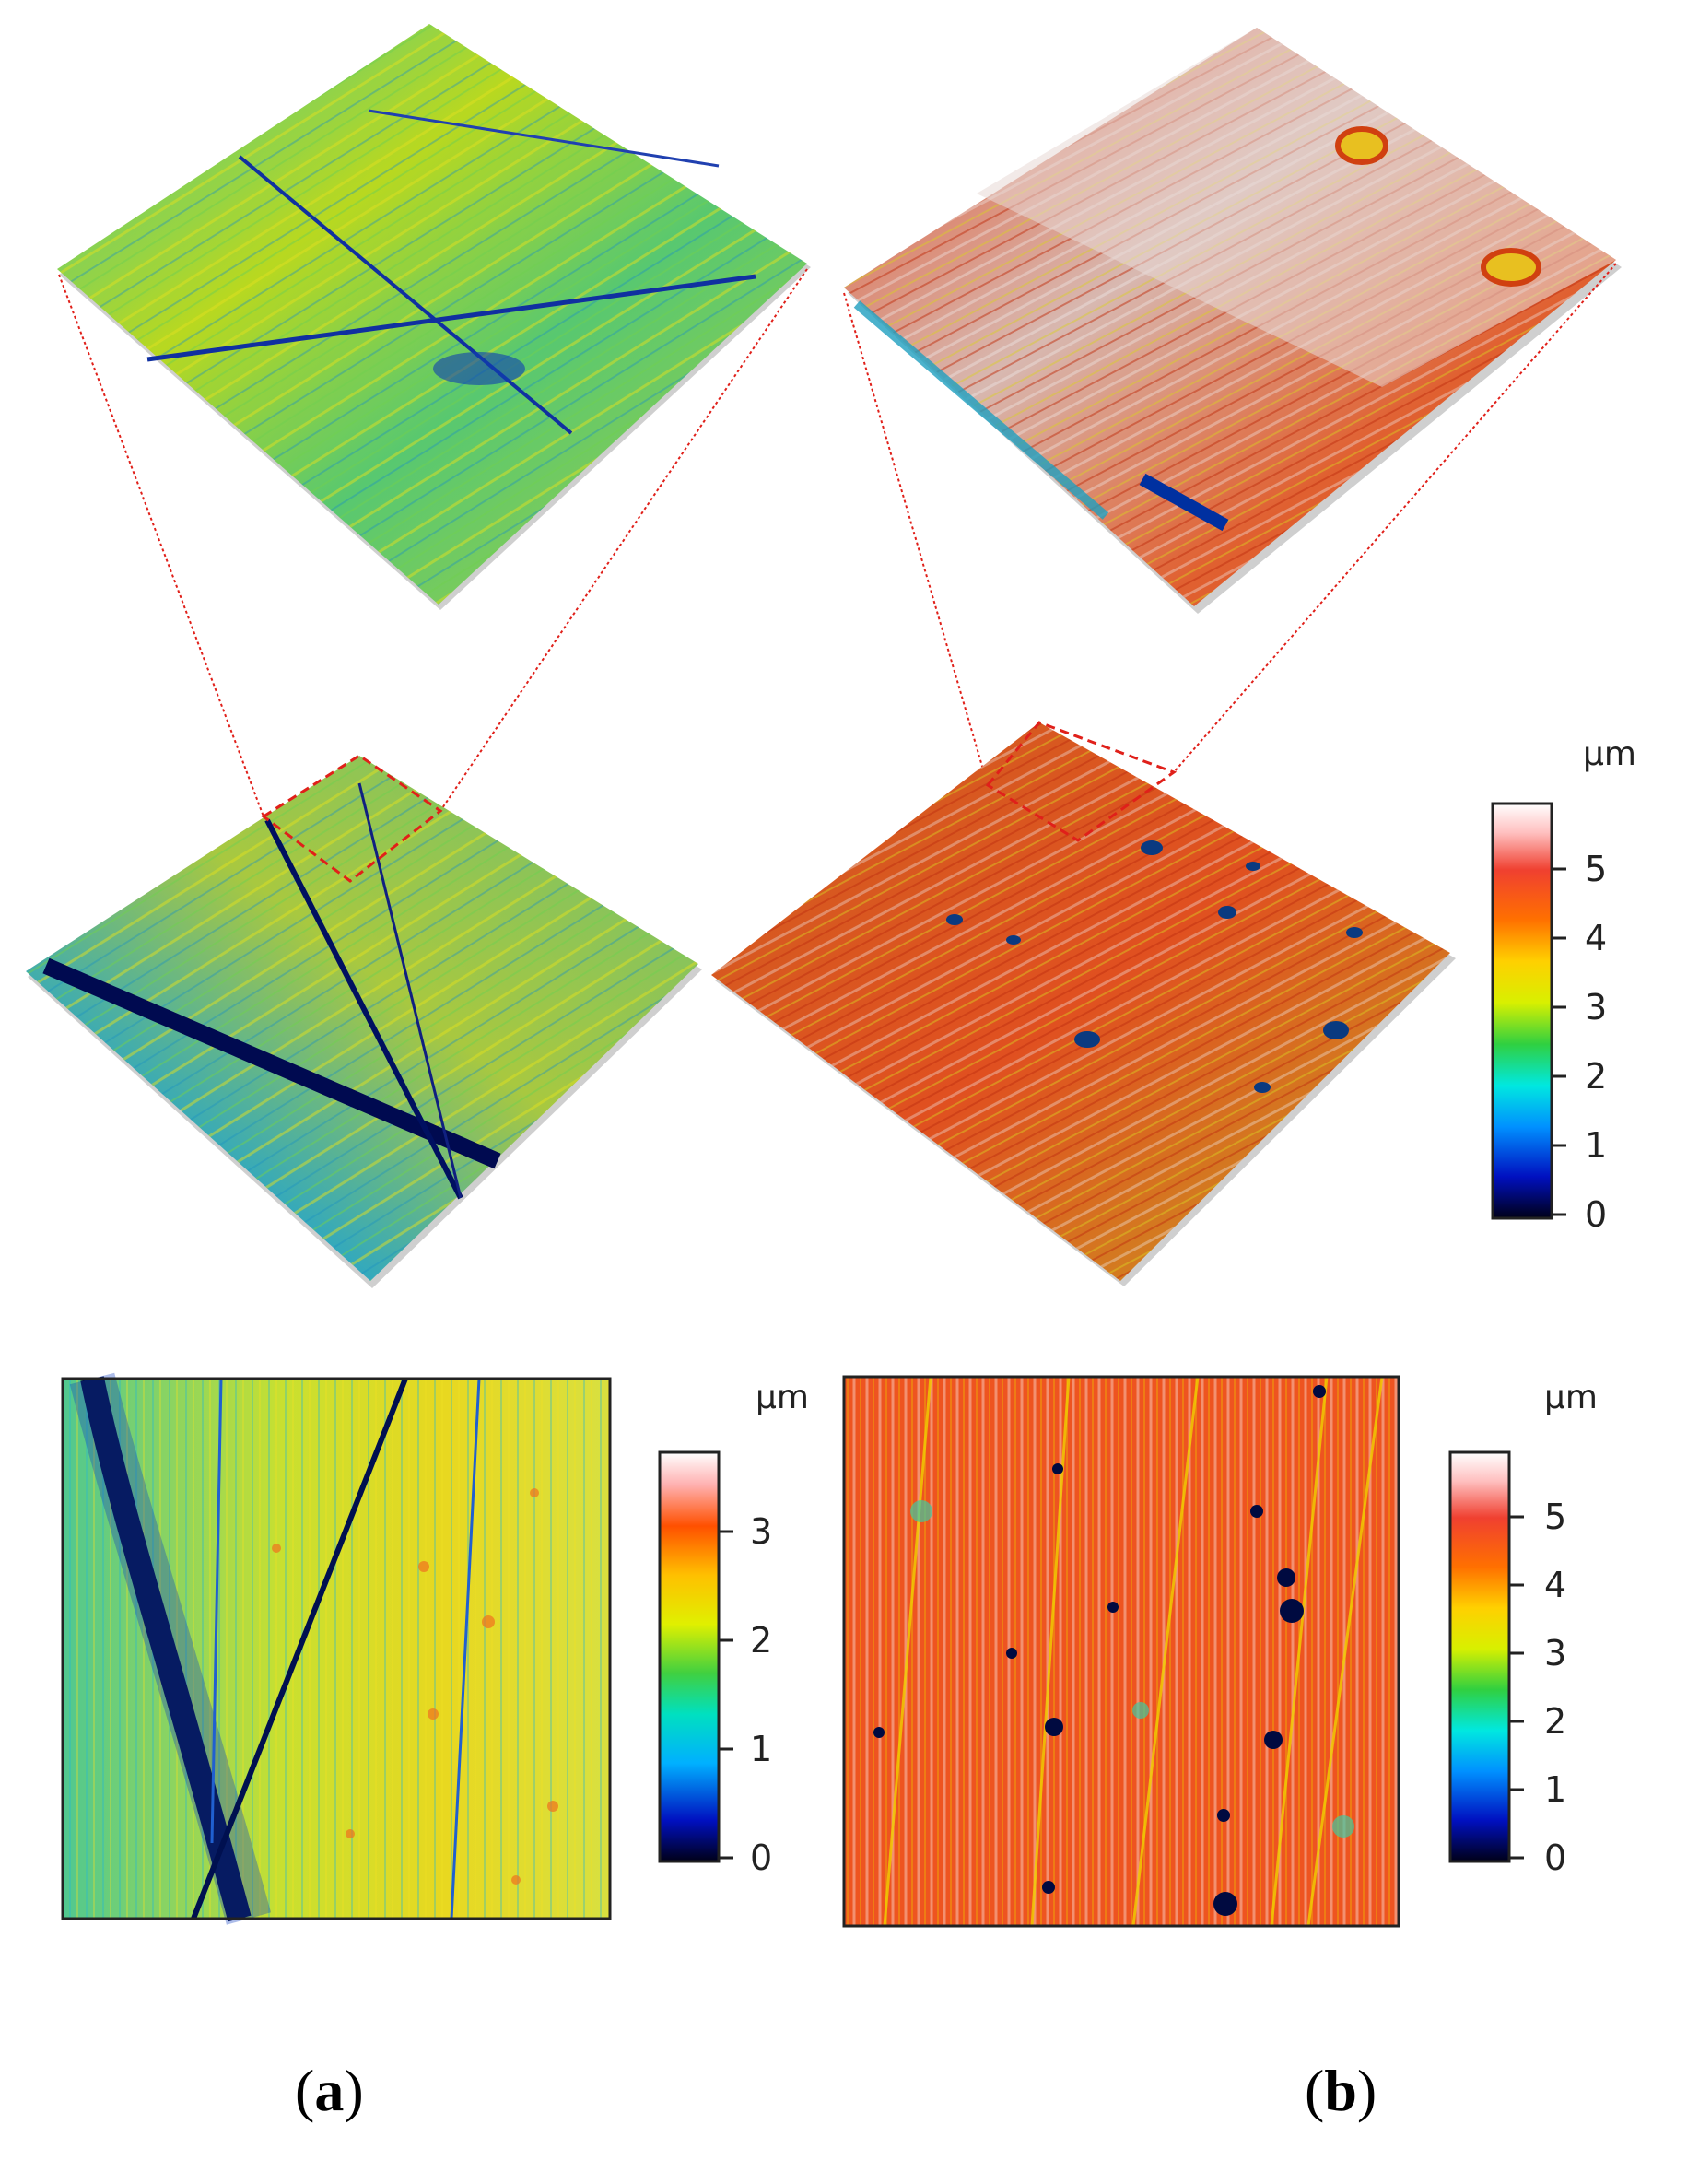  I want to click on colorbar-a-unit: μm, so click(782, 1397).